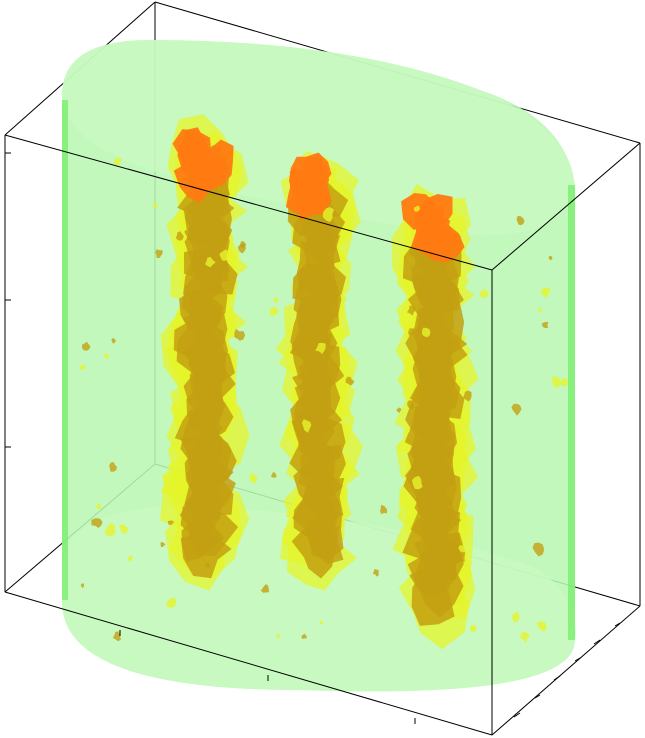 This screenshot has width=645, height=738. What do you see at coordinates (319, 371) in the screenshot?
I see `center-plume` at bounding box center [319, 371].